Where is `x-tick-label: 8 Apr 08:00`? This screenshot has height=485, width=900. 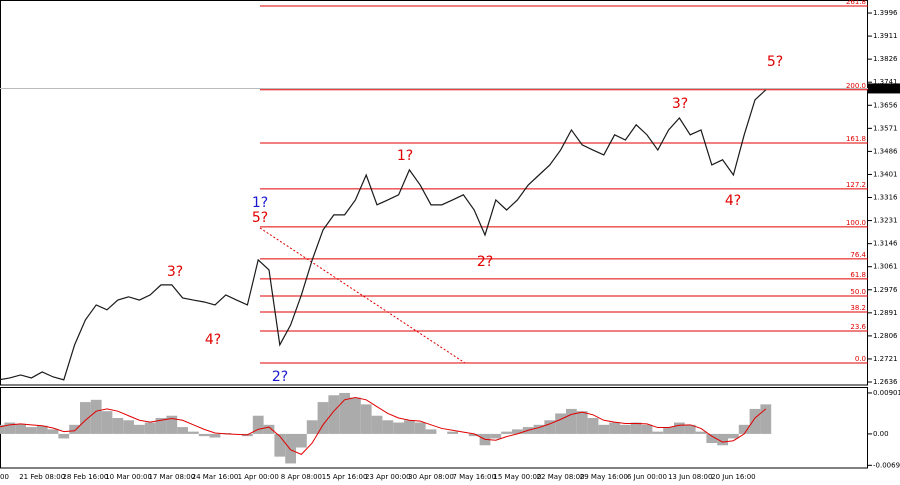
x-tick-label: 8 Apr 08:00 is located at coordinates (301, 477).